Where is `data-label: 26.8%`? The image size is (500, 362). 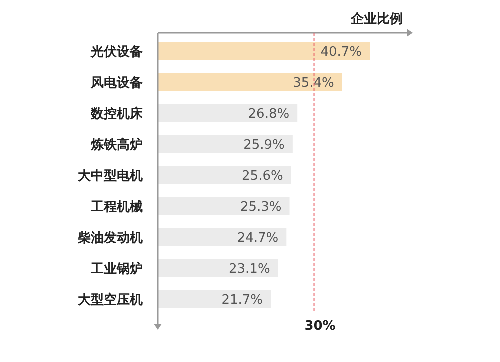
data-label: 26.8% is located at coordinates (269, 114).